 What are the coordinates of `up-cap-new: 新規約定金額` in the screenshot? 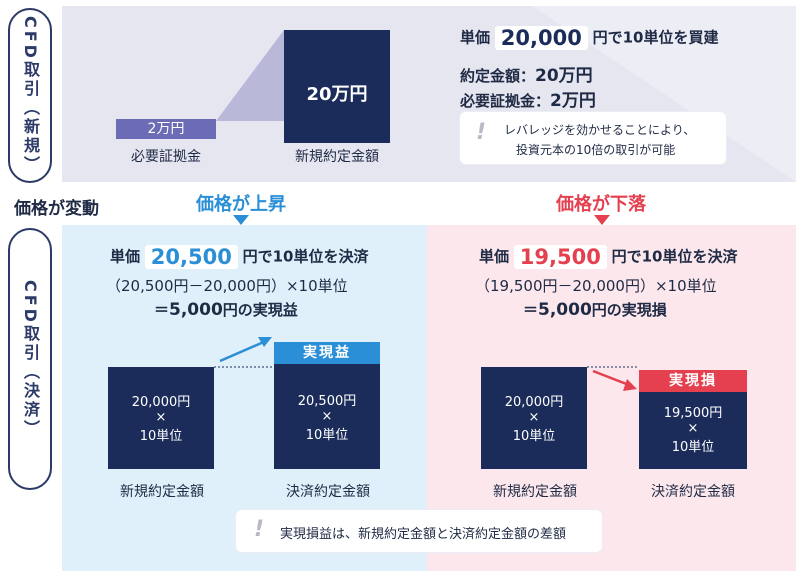 It's located at (162, 492).